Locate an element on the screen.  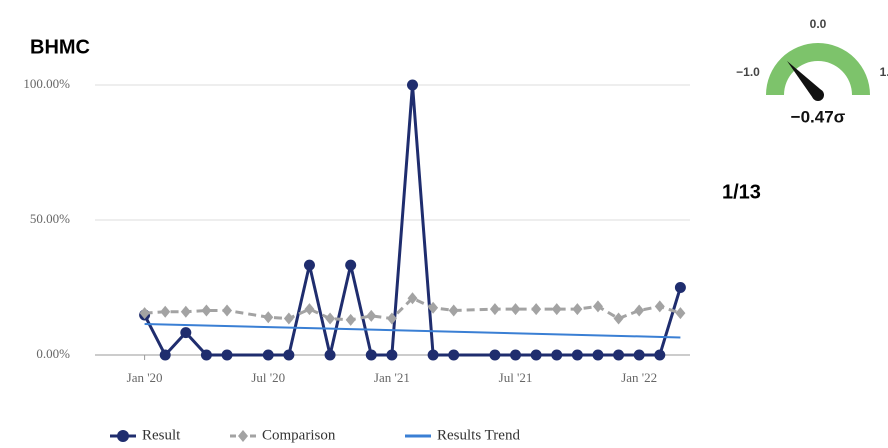
gauge-tick-label: 0.0 is located at coordinates (818, 24).